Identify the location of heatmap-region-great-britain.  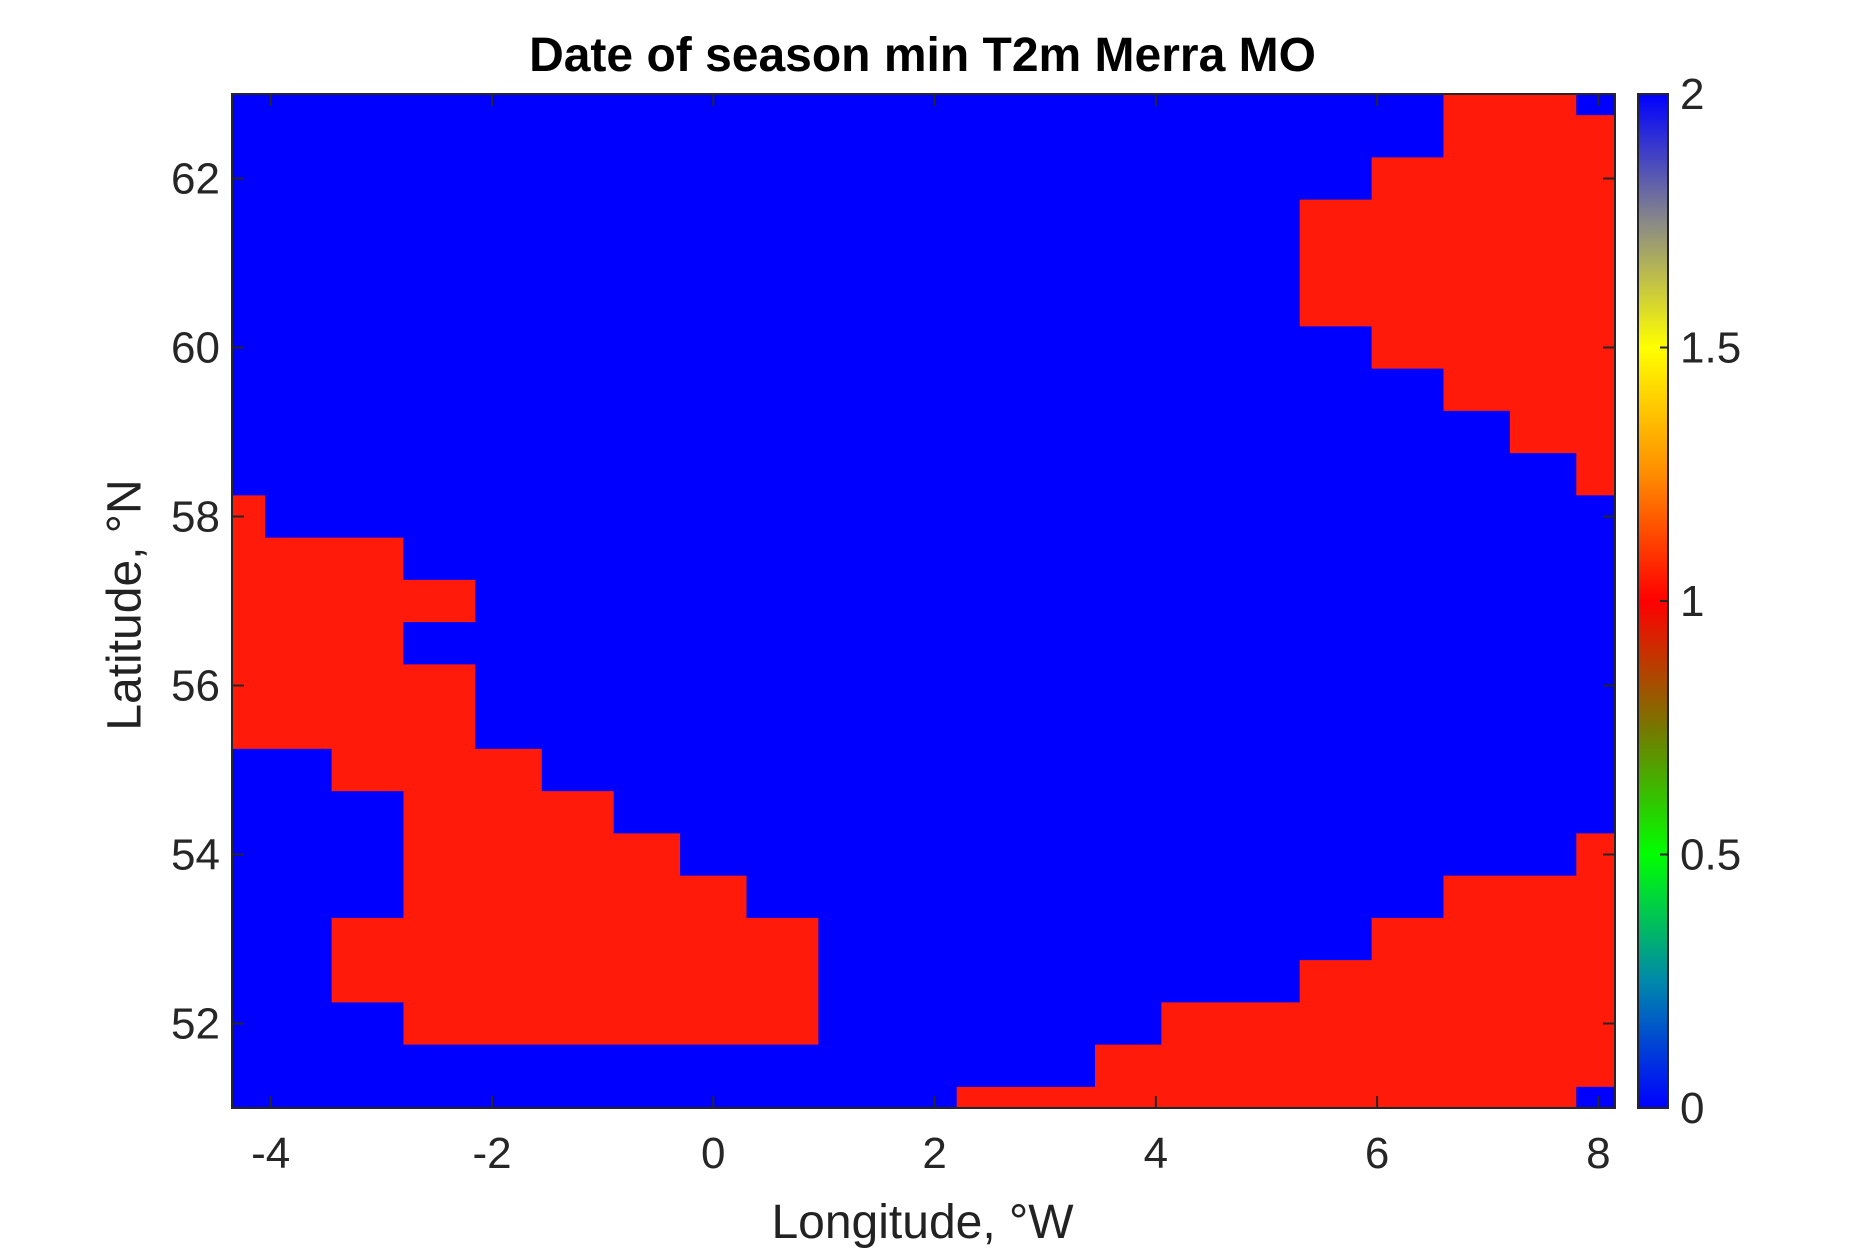
(525, 770).